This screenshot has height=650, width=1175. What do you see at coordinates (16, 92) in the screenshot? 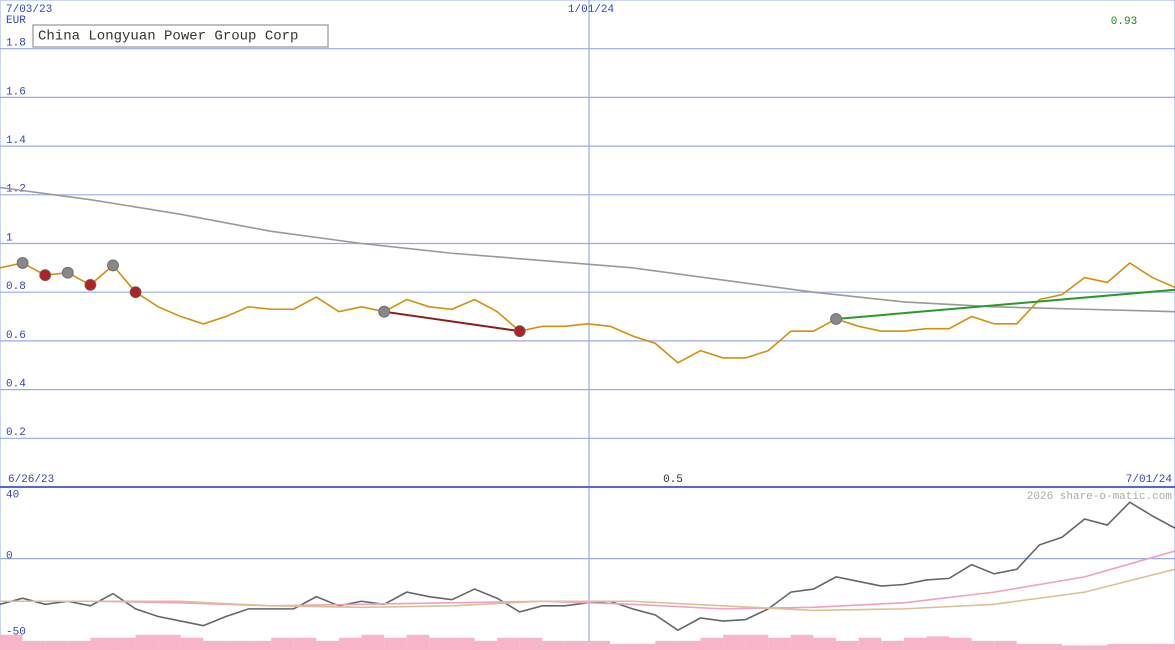
I see `y-tick-label: 1.6` at bounding box center [16, 92].